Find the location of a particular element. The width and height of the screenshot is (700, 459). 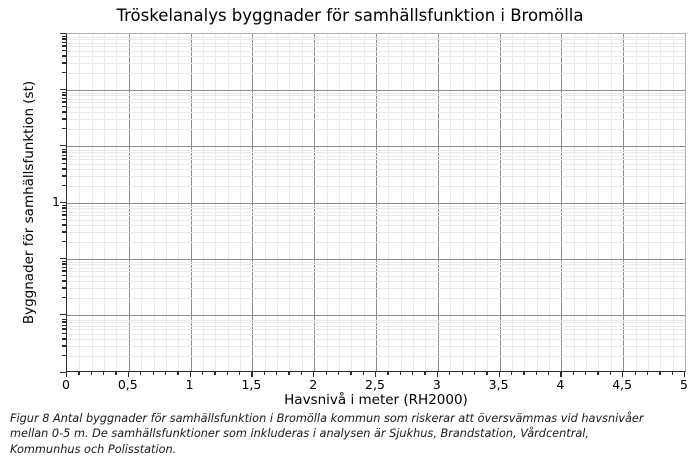

x-tick-label: 5 is located at coordinates (684, 384).